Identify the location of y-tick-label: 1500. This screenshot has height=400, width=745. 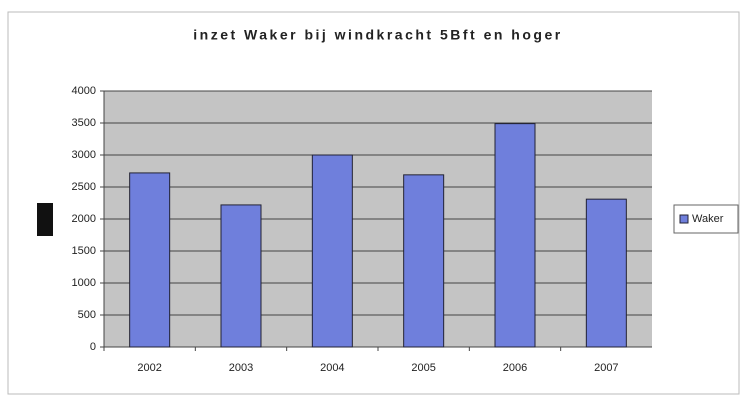
(84, 251).